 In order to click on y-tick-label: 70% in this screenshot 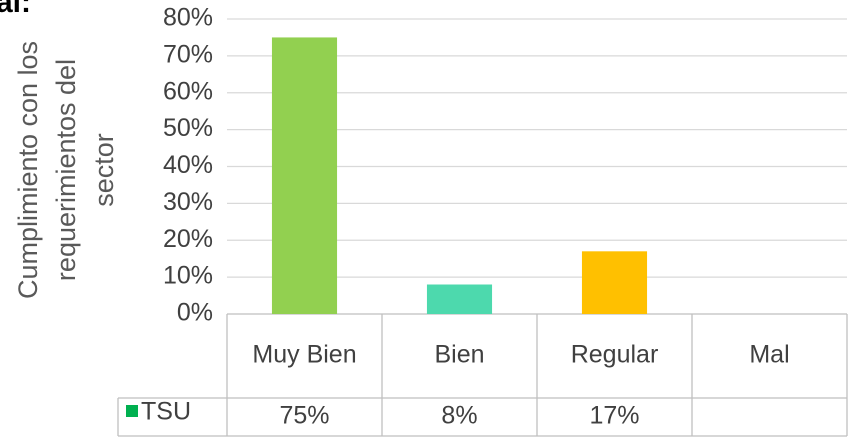, I will do `click(188, 54)`.